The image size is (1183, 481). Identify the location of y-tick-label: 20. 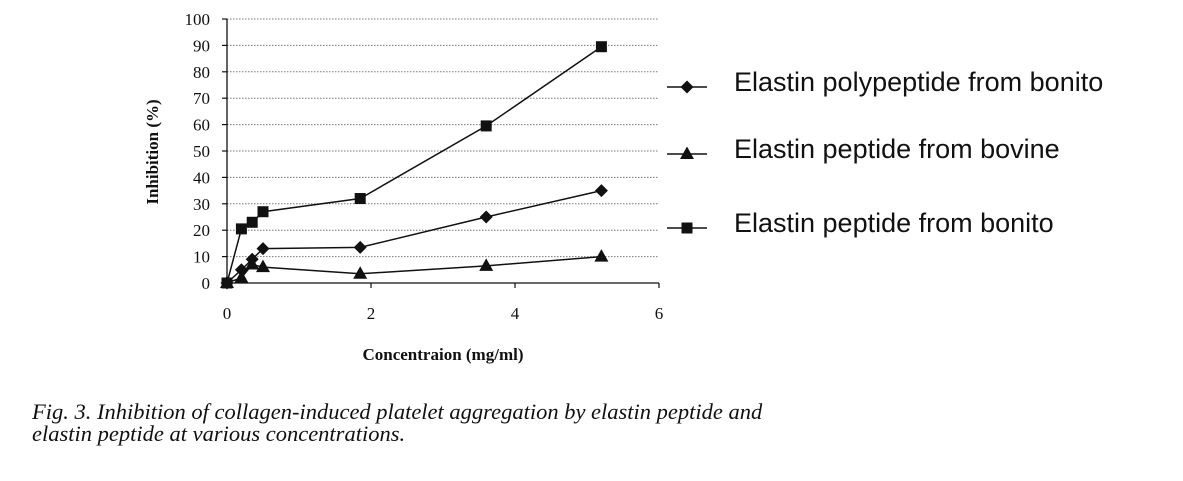
(201, 230).